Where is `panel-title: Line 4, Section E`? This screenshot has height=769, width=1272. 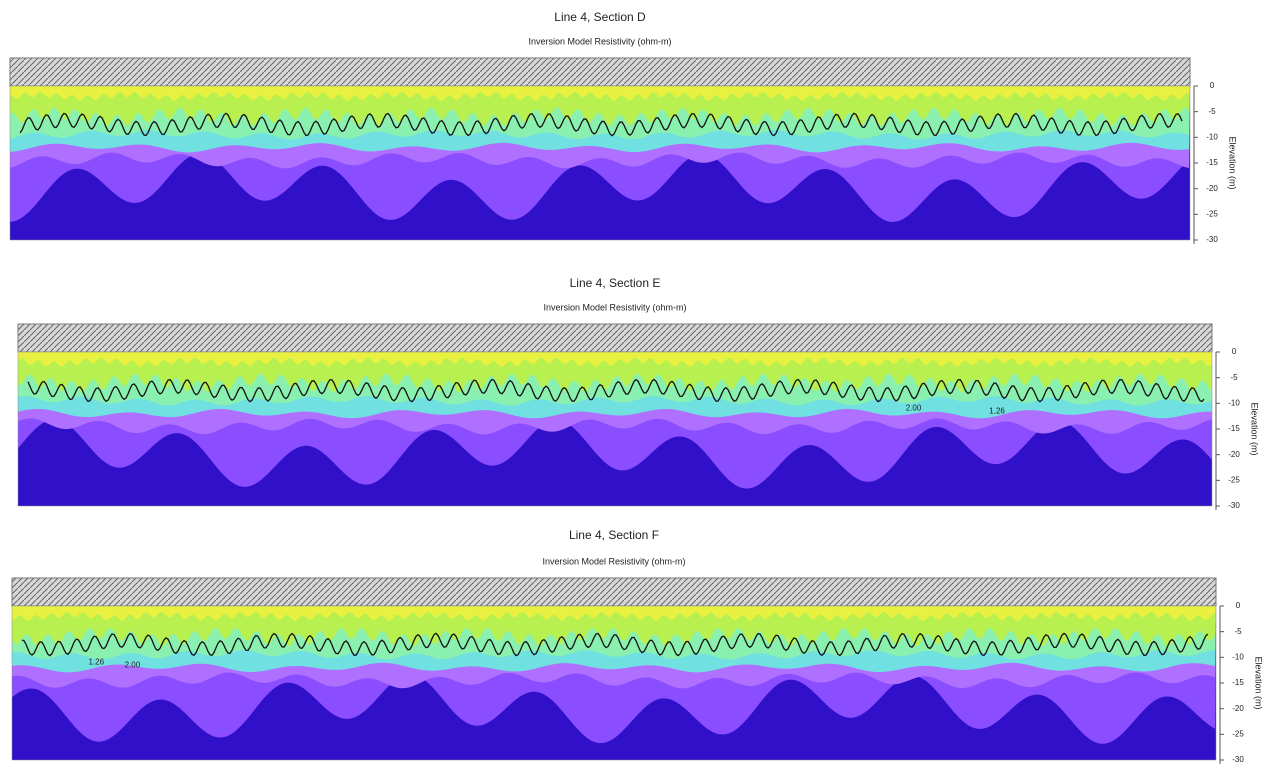 panel-title: Line 4, Section E is located at coordinates (615, 283).